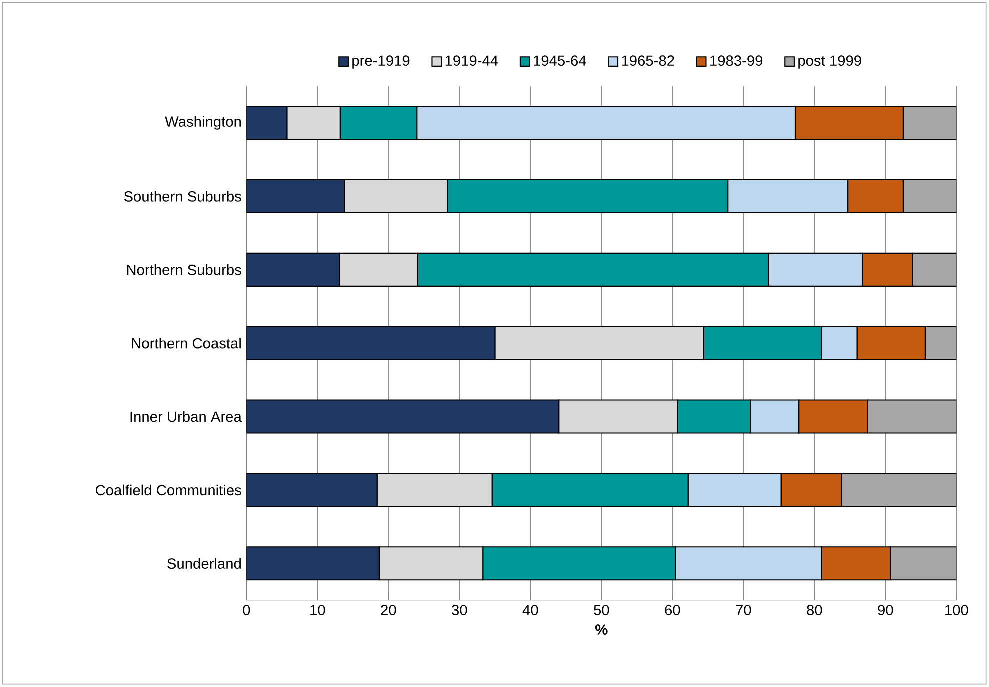 The width and height of the screenshot is (989, 687). What do you see at coordinates (169, 490) in the screenshot?
I see `y-tick-label: Coalfield Communities` at bounding box center [169, 490].